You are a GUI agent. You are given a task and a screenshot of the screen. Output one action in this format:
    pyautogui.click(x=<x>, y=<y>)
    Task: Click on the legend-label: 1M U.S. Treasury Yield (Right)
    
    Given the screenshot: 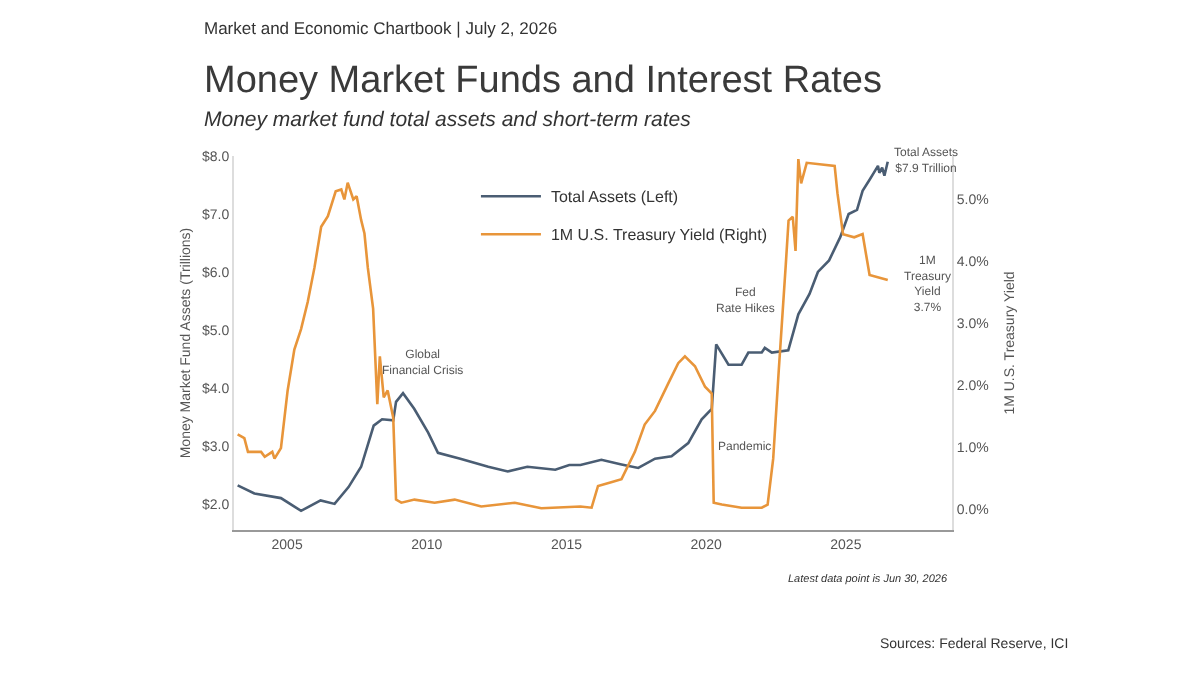 What is the action you would take?
    pyautogui.click(x=659, y=235)
    